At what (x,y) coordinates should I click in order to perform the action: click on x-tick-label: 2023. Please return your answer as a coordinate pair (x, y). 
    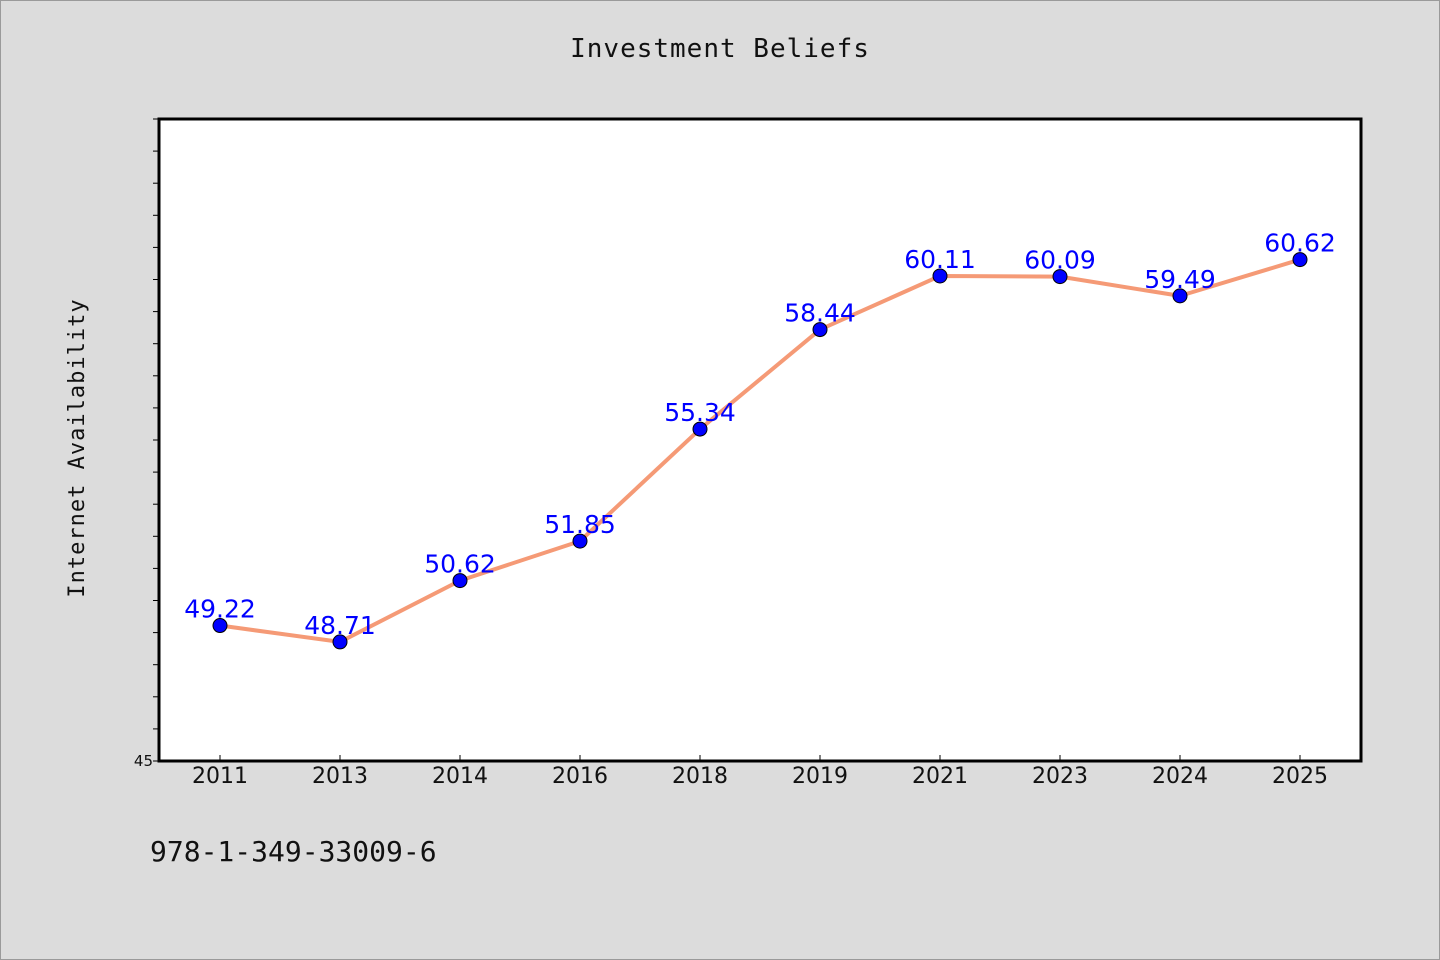
    Looking at the image, I should click on (1060, 776).